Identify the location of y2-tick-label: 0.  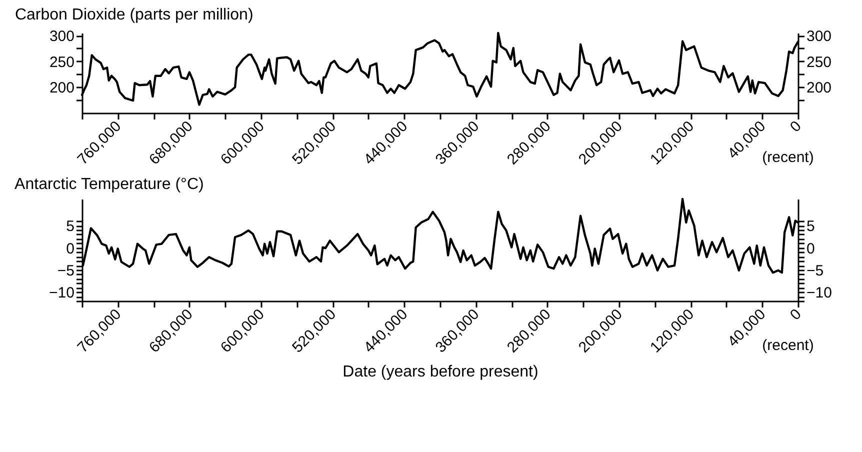
(810, 249).